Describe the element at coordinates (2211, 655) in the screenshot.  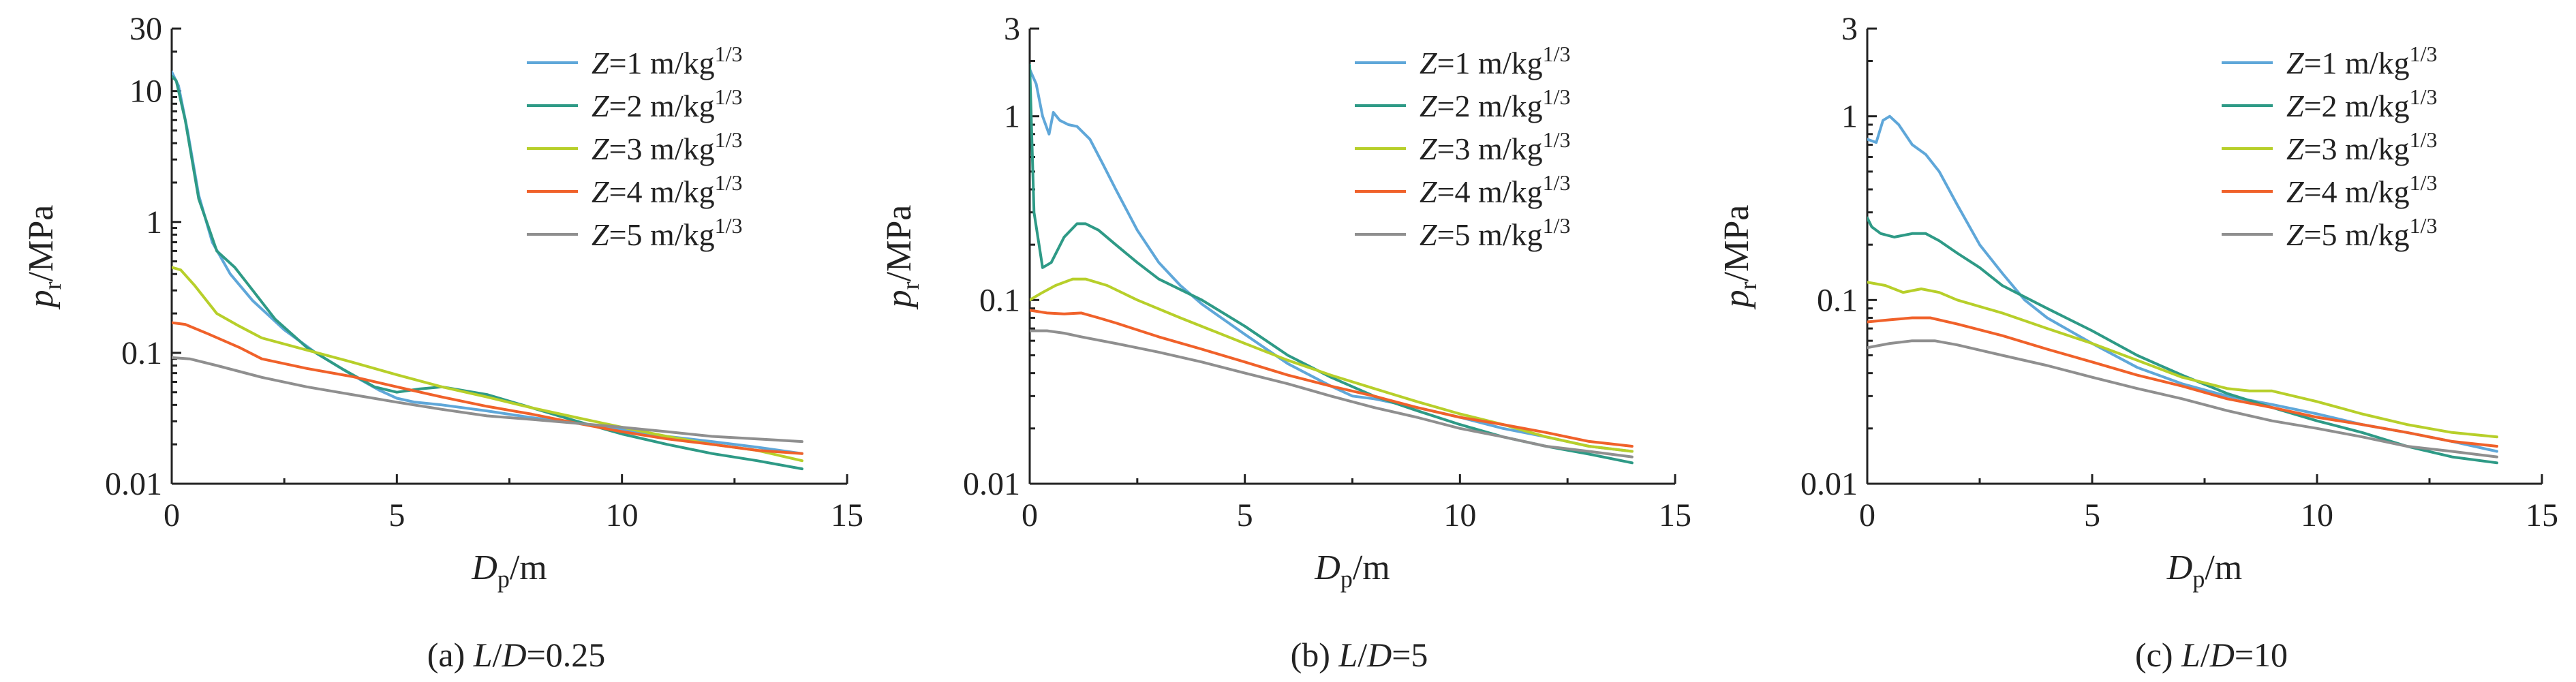
I see `panel-caption: (c) L/D=10` at that location.